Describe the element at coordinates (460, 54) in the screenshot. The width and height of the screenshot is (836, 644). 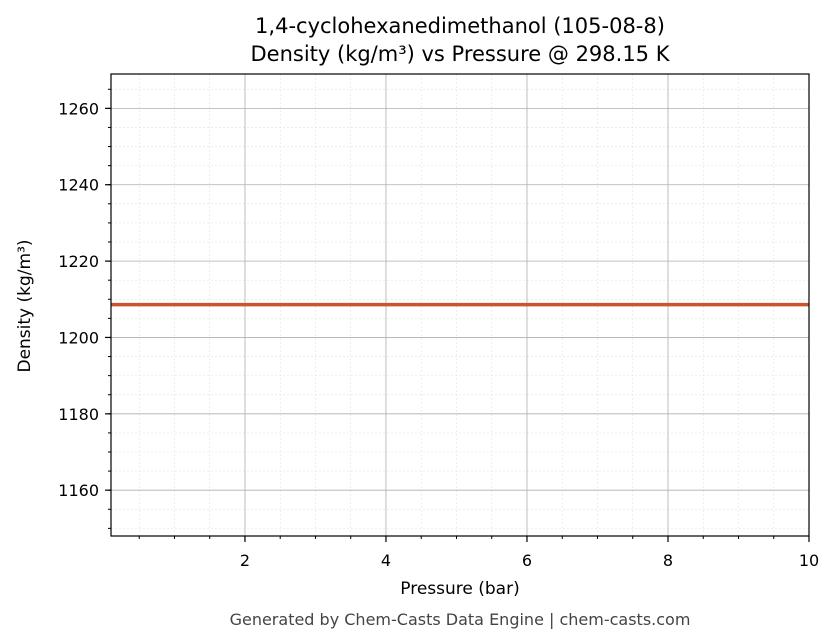
I see `chart-subtitle: Density (kg/m³) vs Pressure @ 298.15 K` at that location.